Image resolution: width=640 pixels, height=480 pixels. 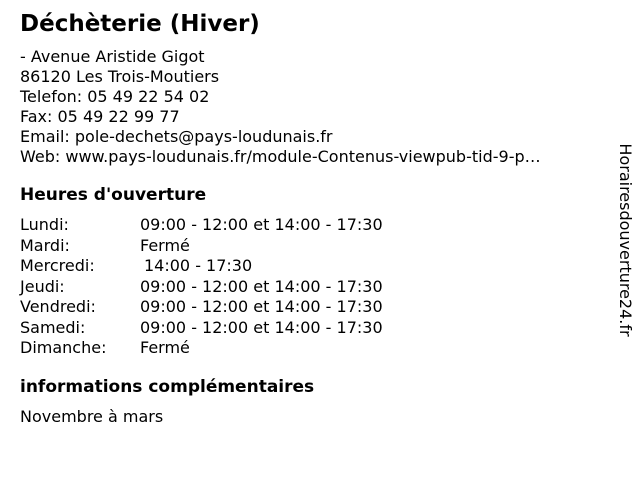 I want to click on hours-row-monday: Lundi: 09:00 - 12:00 et 14:00 - 17:30, so click(x=312, y=225).